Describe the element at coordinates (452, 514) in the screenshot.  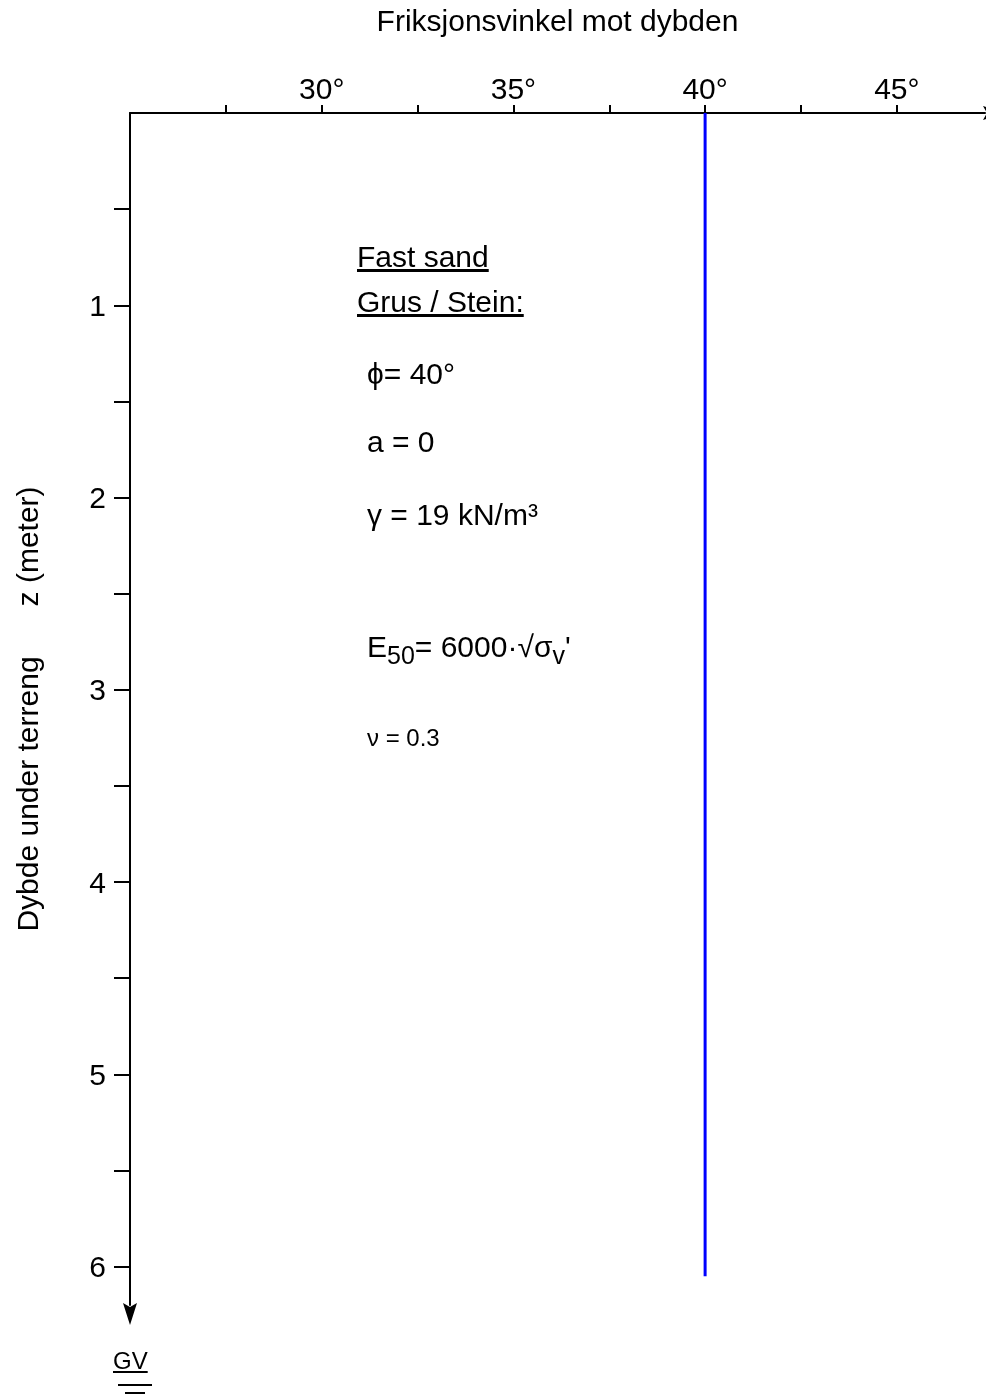
I see `annotation: γ = 19 kN/m³` at that location.